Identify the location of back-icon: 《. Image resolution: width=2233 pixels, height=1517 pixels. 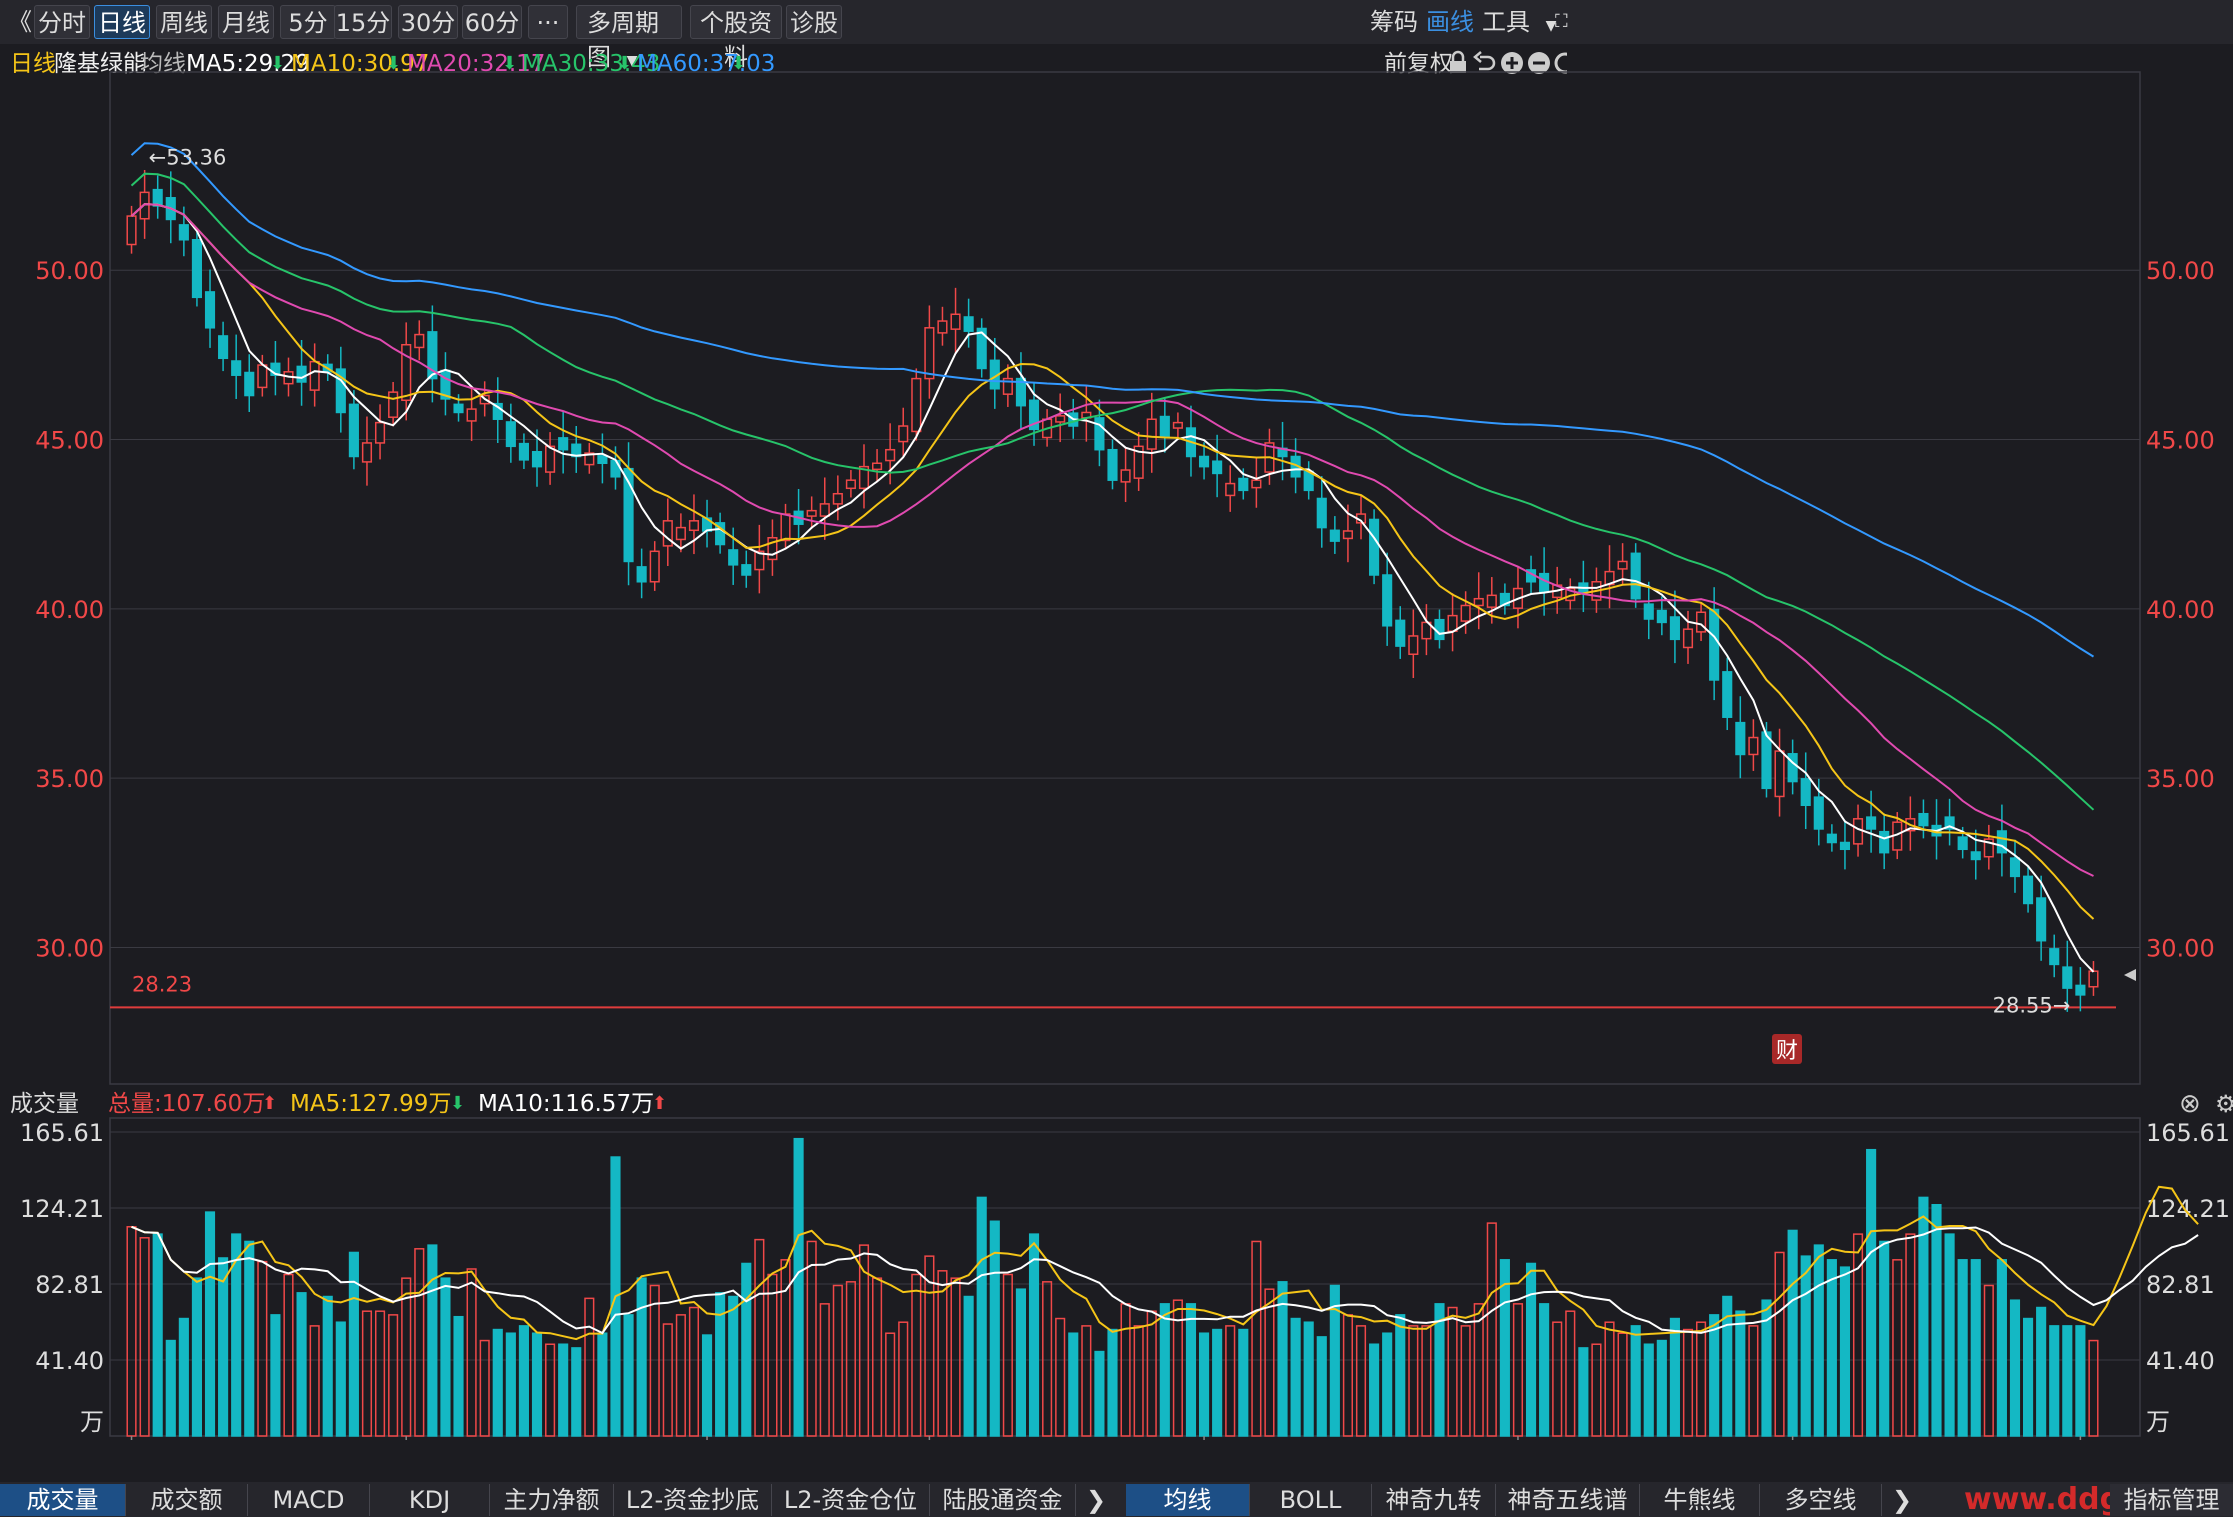
(20, 22).